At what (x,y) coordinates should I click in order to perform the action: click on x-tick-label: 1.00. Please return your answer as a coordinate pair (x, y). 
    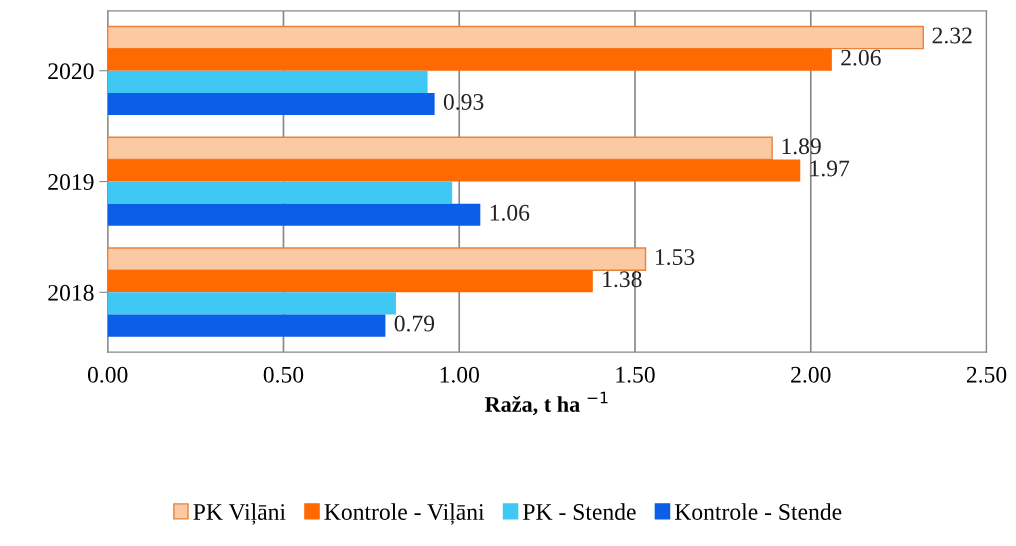
    Looking at the image, I should click on (459, 374).